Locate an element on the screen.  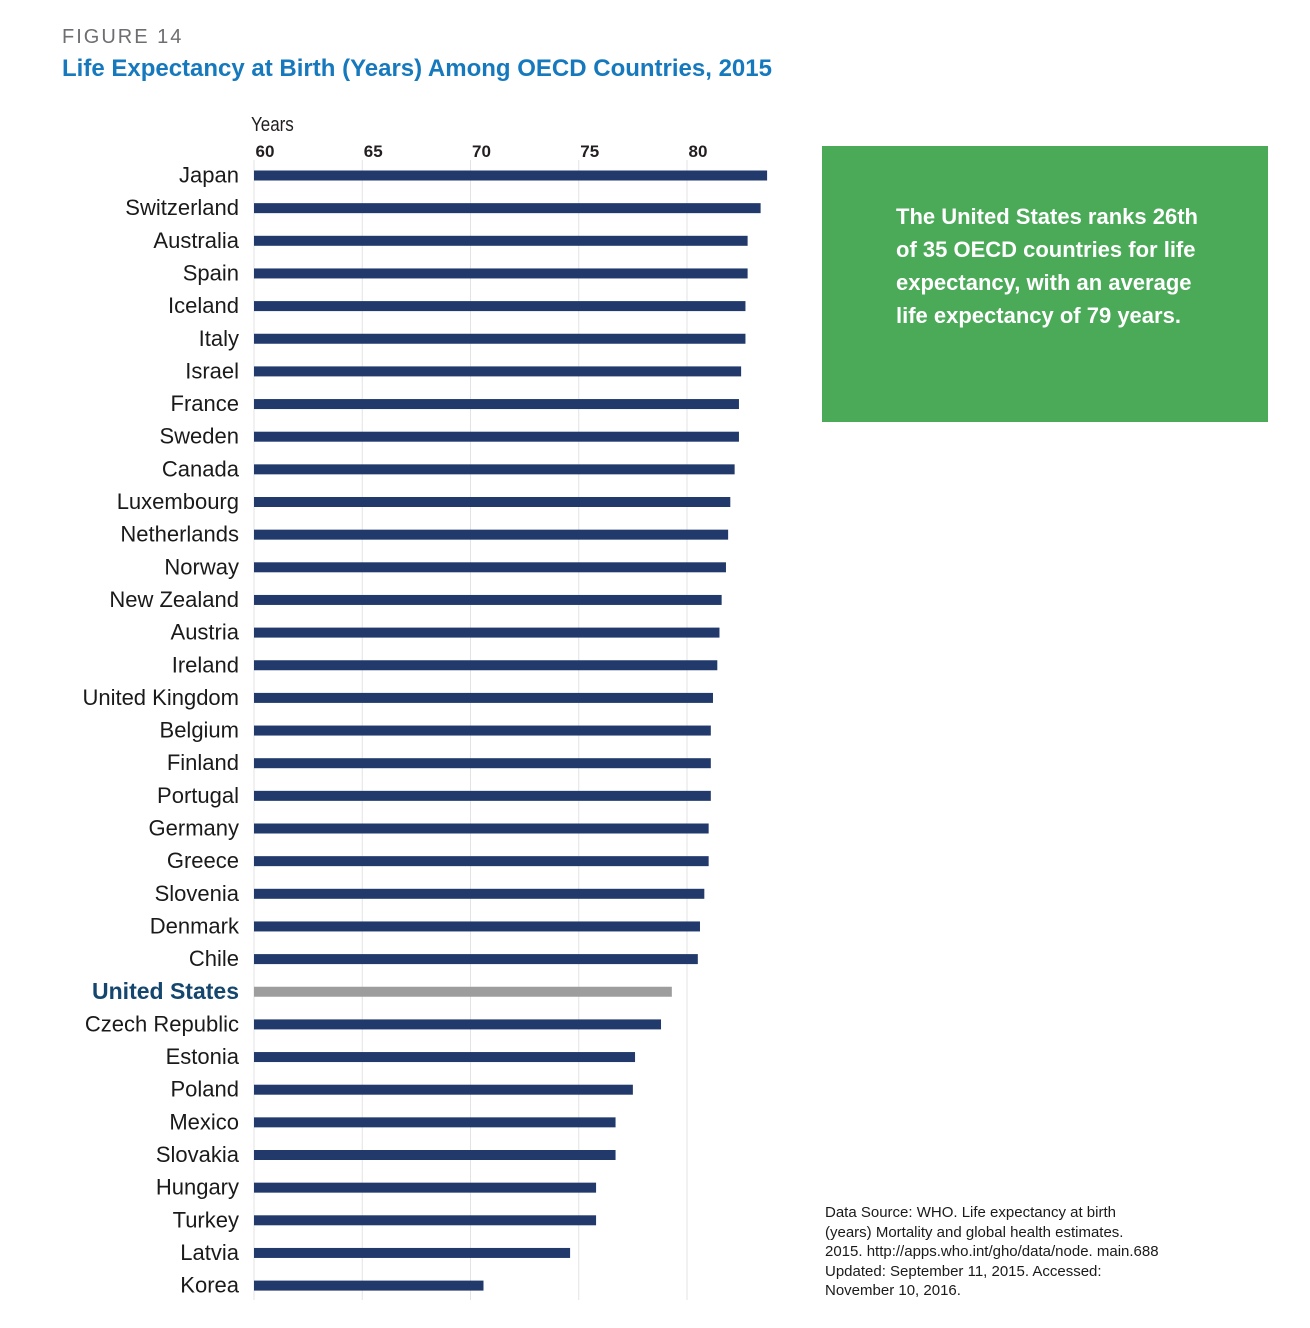
bar-korea is located at coordinates (369, 1285).